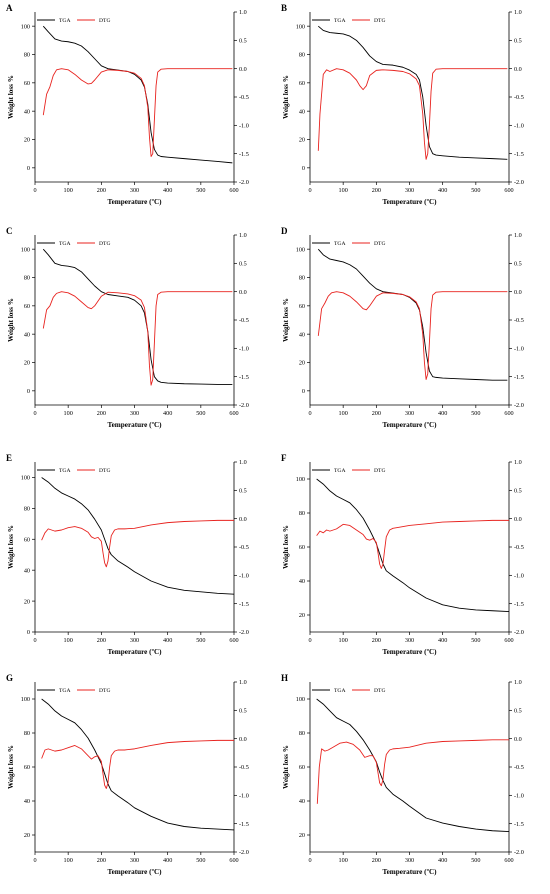 This screenshot has height=894, width=550. What do you see at coordinates (9, 458) in the screenshot?
I see `panel-letter: E` at bounding box center [9, 458].